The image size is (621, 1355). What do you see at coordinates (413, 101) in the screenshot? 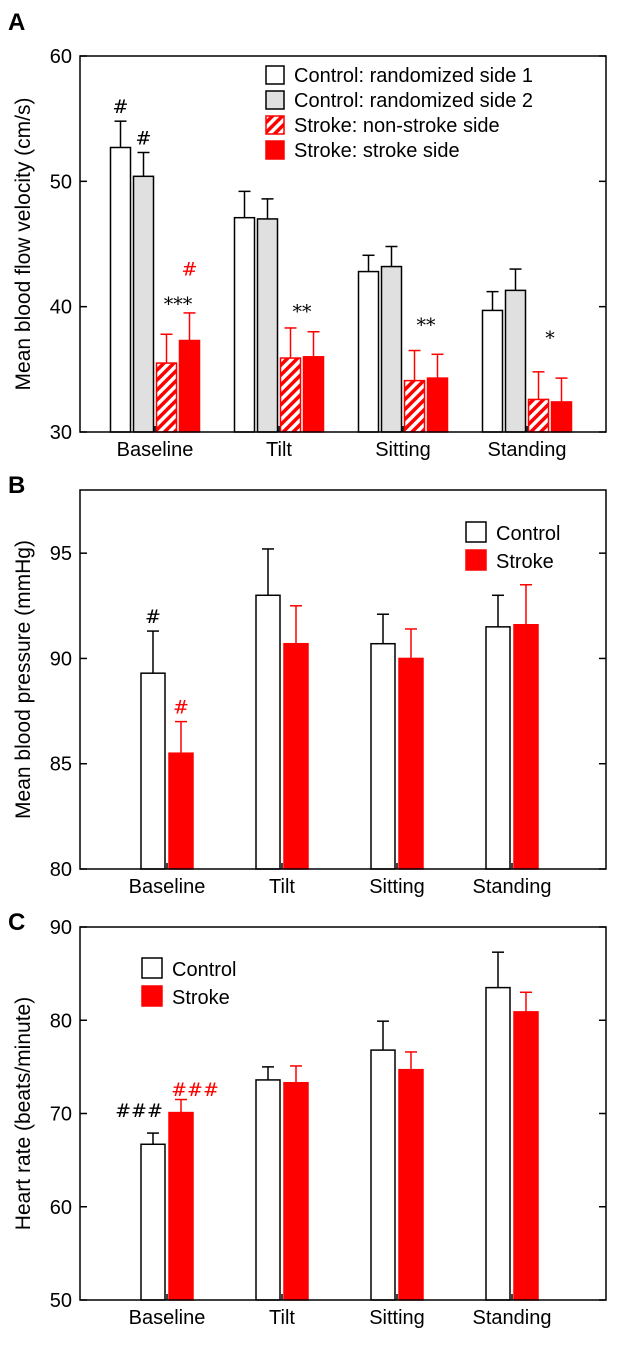
I see `legend-label: Control: randomized side 2` at bounding box center [413, 101].